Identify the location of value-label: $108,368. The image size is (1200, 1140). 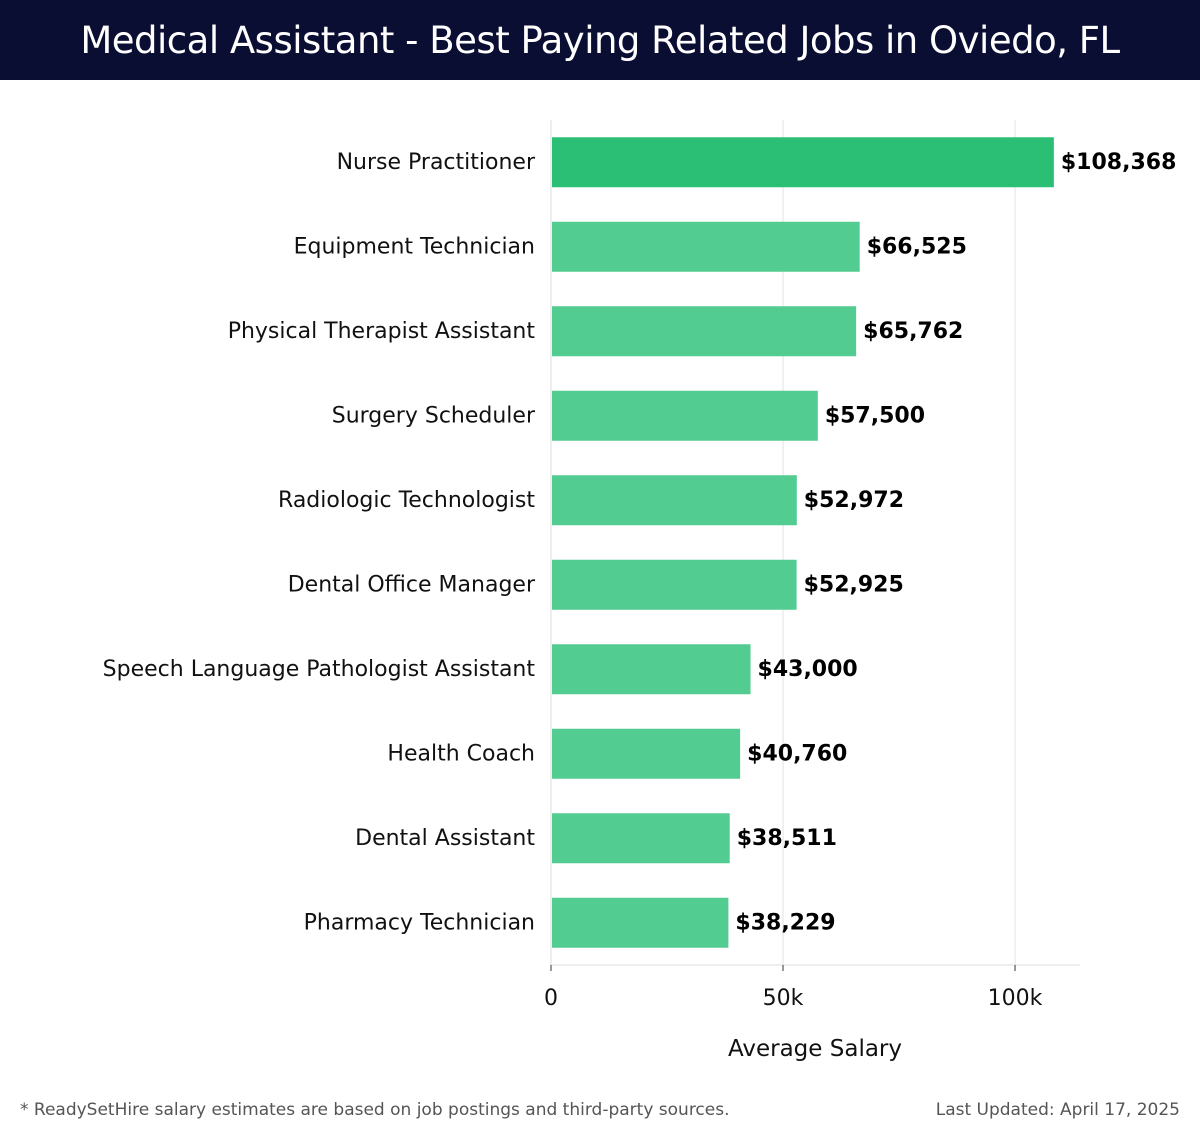
(1119, 162).